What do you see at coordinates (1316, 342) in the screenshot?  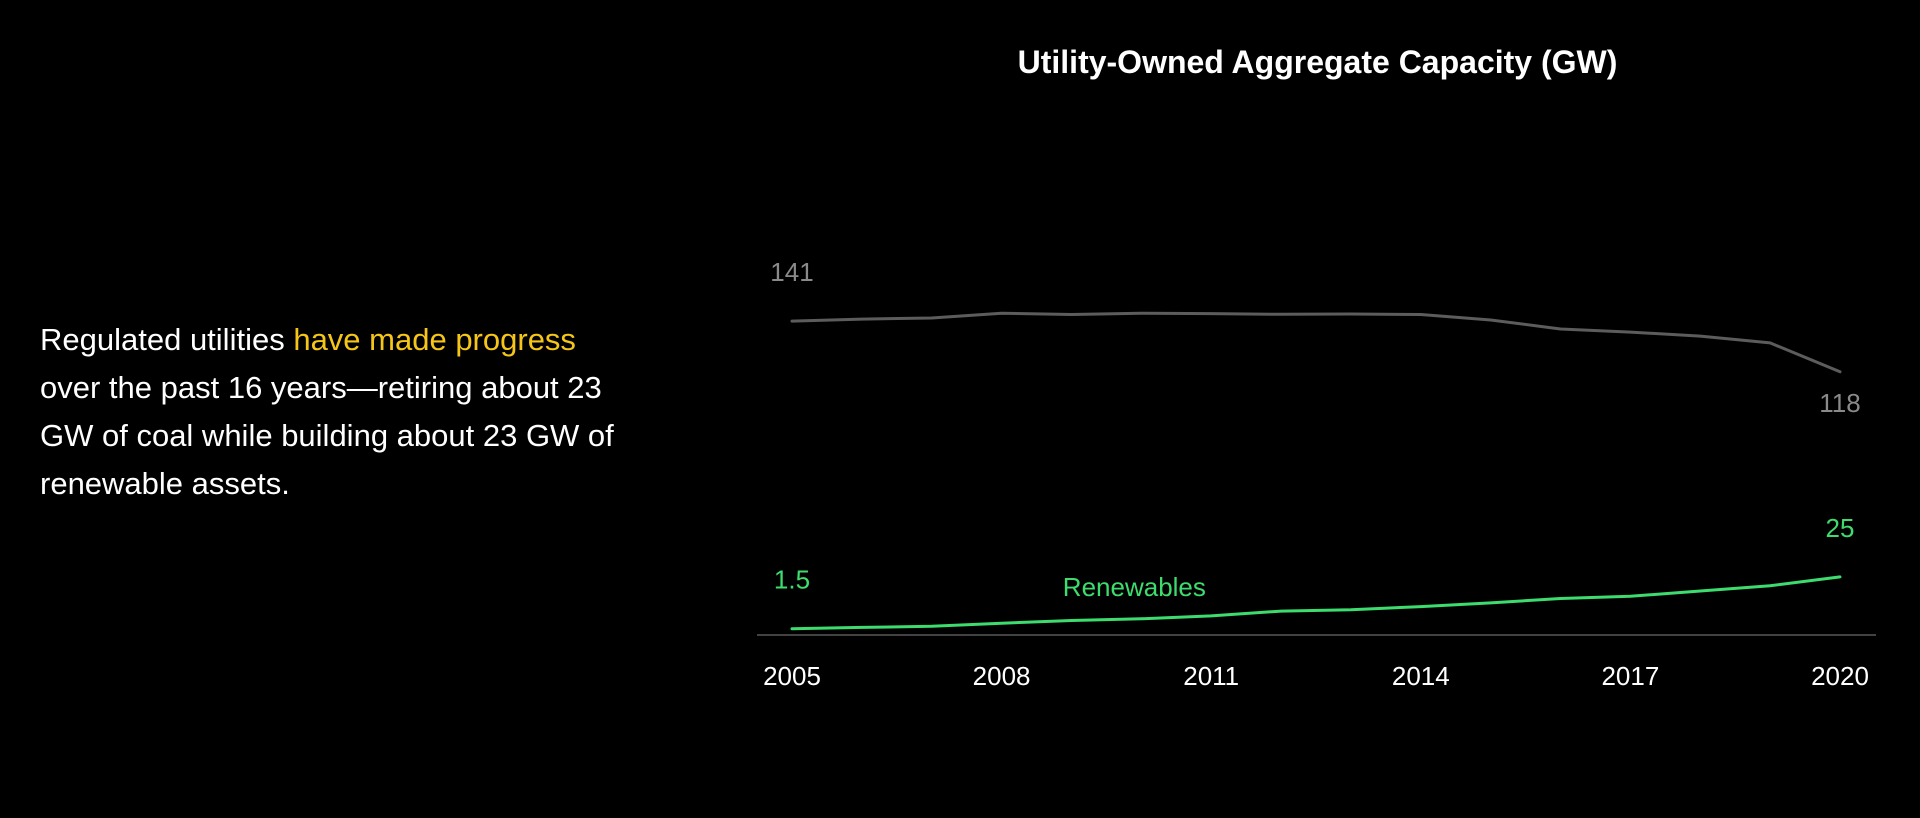 I see `coal-series-line` at bounding box center [1316, 342].